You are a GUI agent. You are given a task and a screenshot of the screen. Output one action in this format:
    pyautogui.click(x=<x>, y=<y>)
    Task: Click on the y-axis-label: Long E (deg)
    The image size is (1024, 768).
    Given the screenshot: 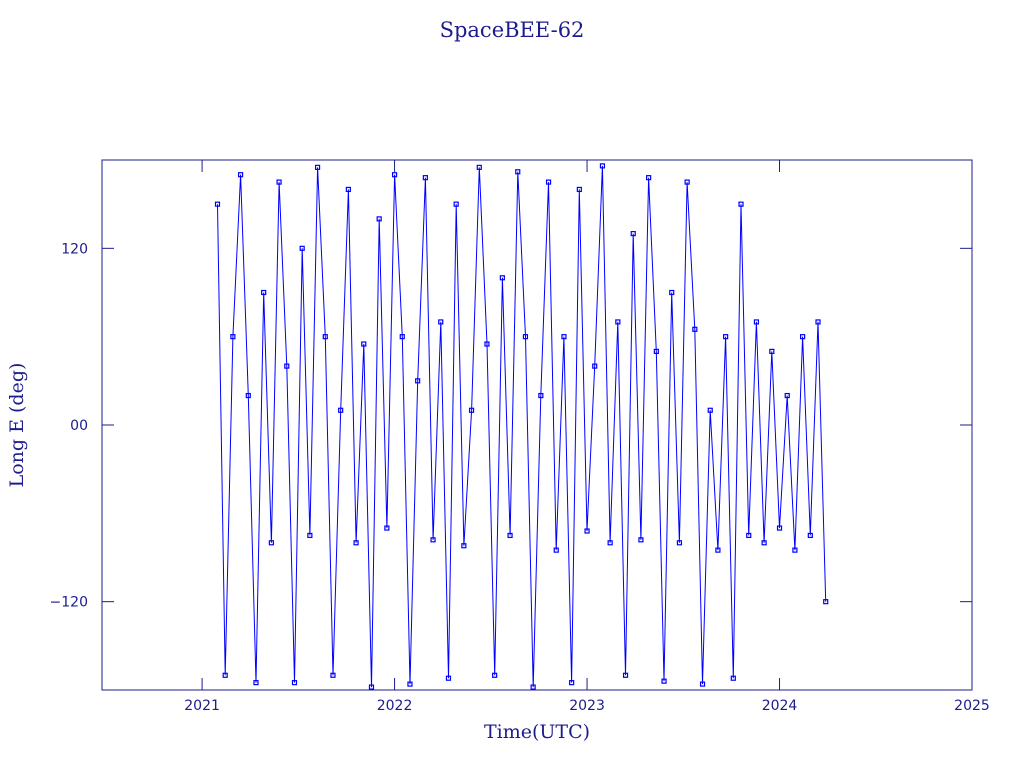 What is the action you would take?
    pyautogui.click(x=17, y=425)
    